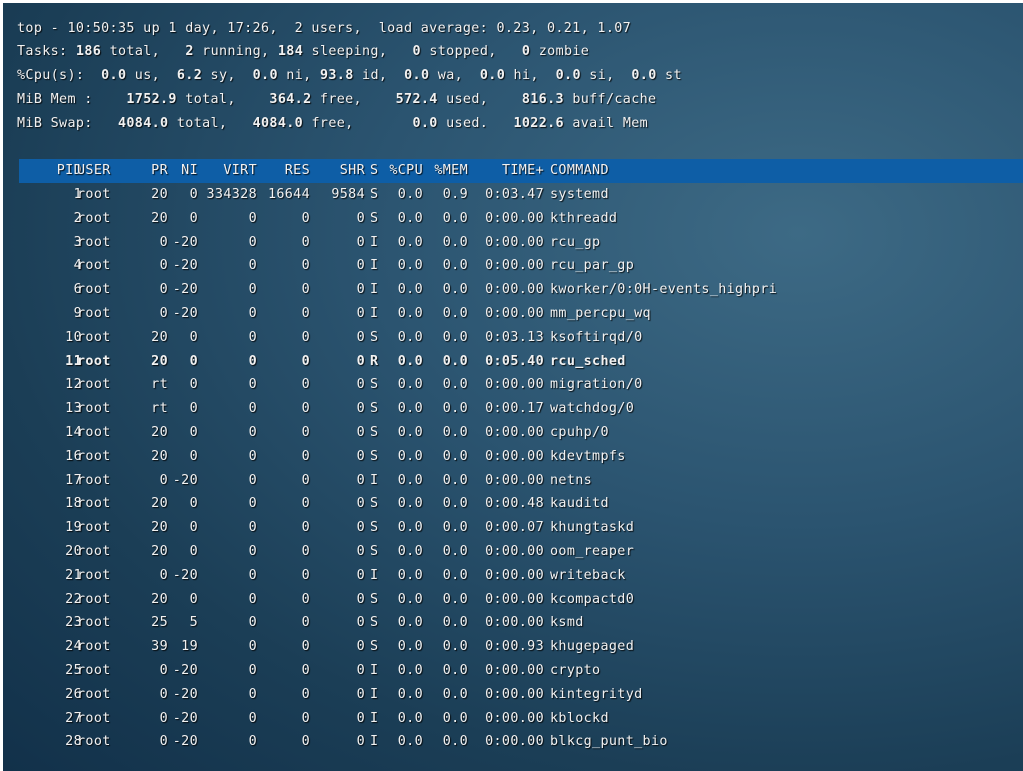 The height and width of the screenshot is (771, 1023). What do you see at coordinates (73, 670) in the screenshot?
I see `cell-pid: 25` at bounding box center [73, 670].